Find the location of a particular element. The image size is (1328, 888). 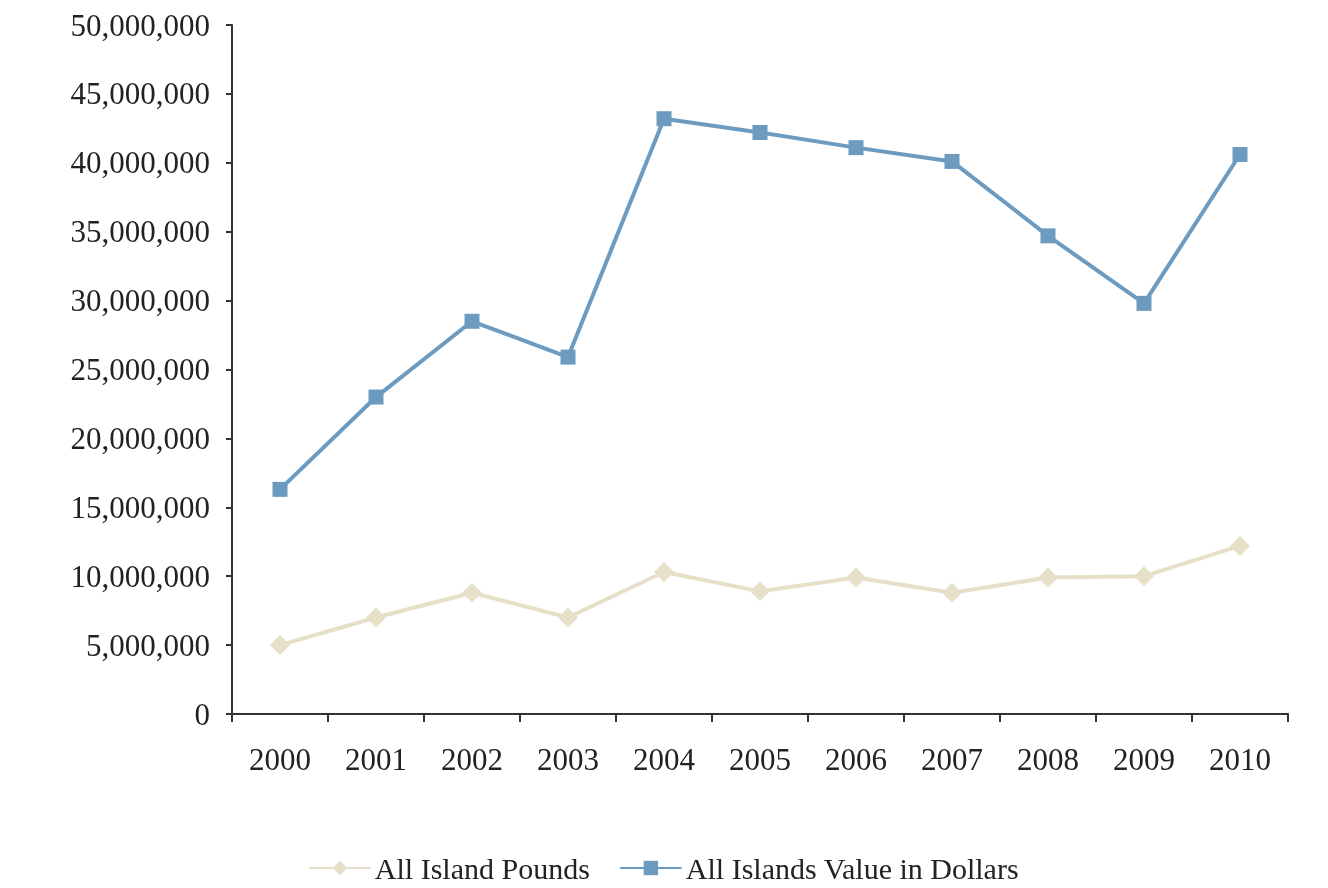

x-tick-label: 2009 is located at coordinates (1144, 759).